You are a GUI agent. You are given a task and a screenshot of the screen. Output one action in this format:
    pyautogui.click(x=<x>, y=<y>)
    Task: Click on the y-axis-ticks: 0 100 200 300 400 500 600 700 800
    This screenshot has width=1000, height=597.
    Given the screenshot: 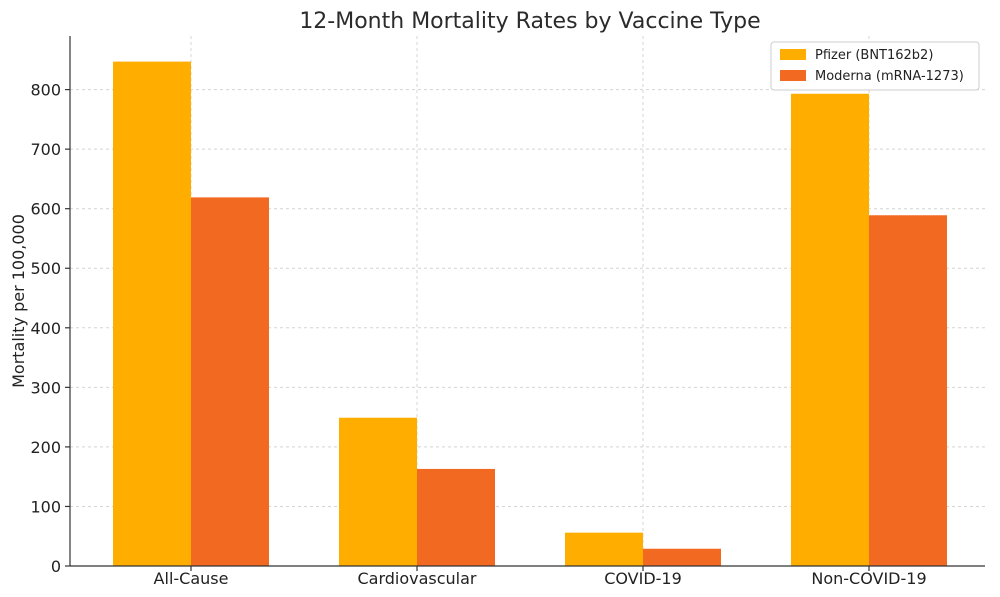 What is the action you would take?
    pyautogui.click(x=50, y=328)
    